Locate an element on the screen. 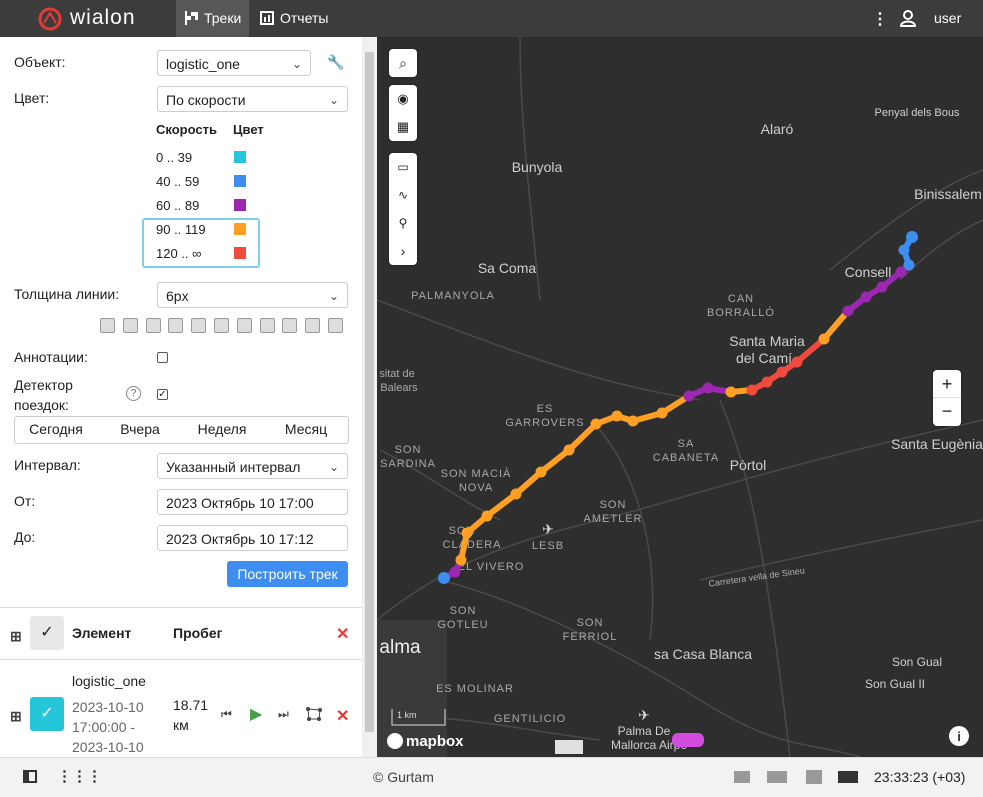  help-icon: ? is located at coordinates (133, 393).